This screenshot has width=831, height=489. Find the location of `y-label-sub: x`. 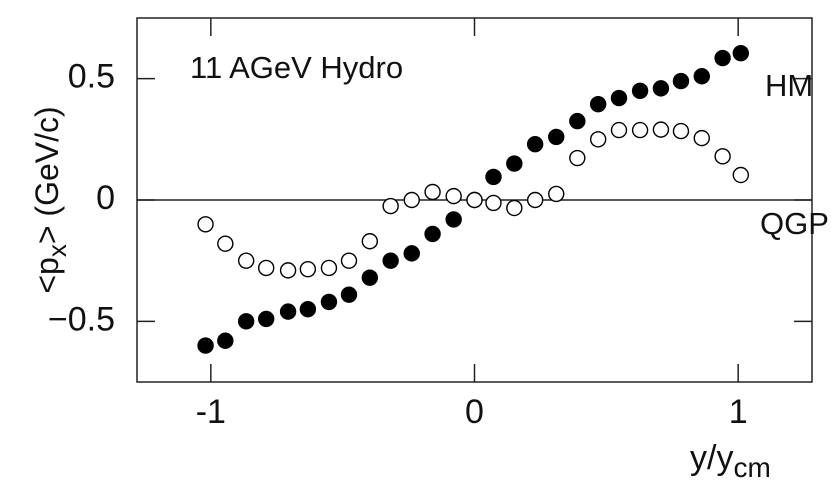

y-label-sub: x is located at coordinates (57, 250).